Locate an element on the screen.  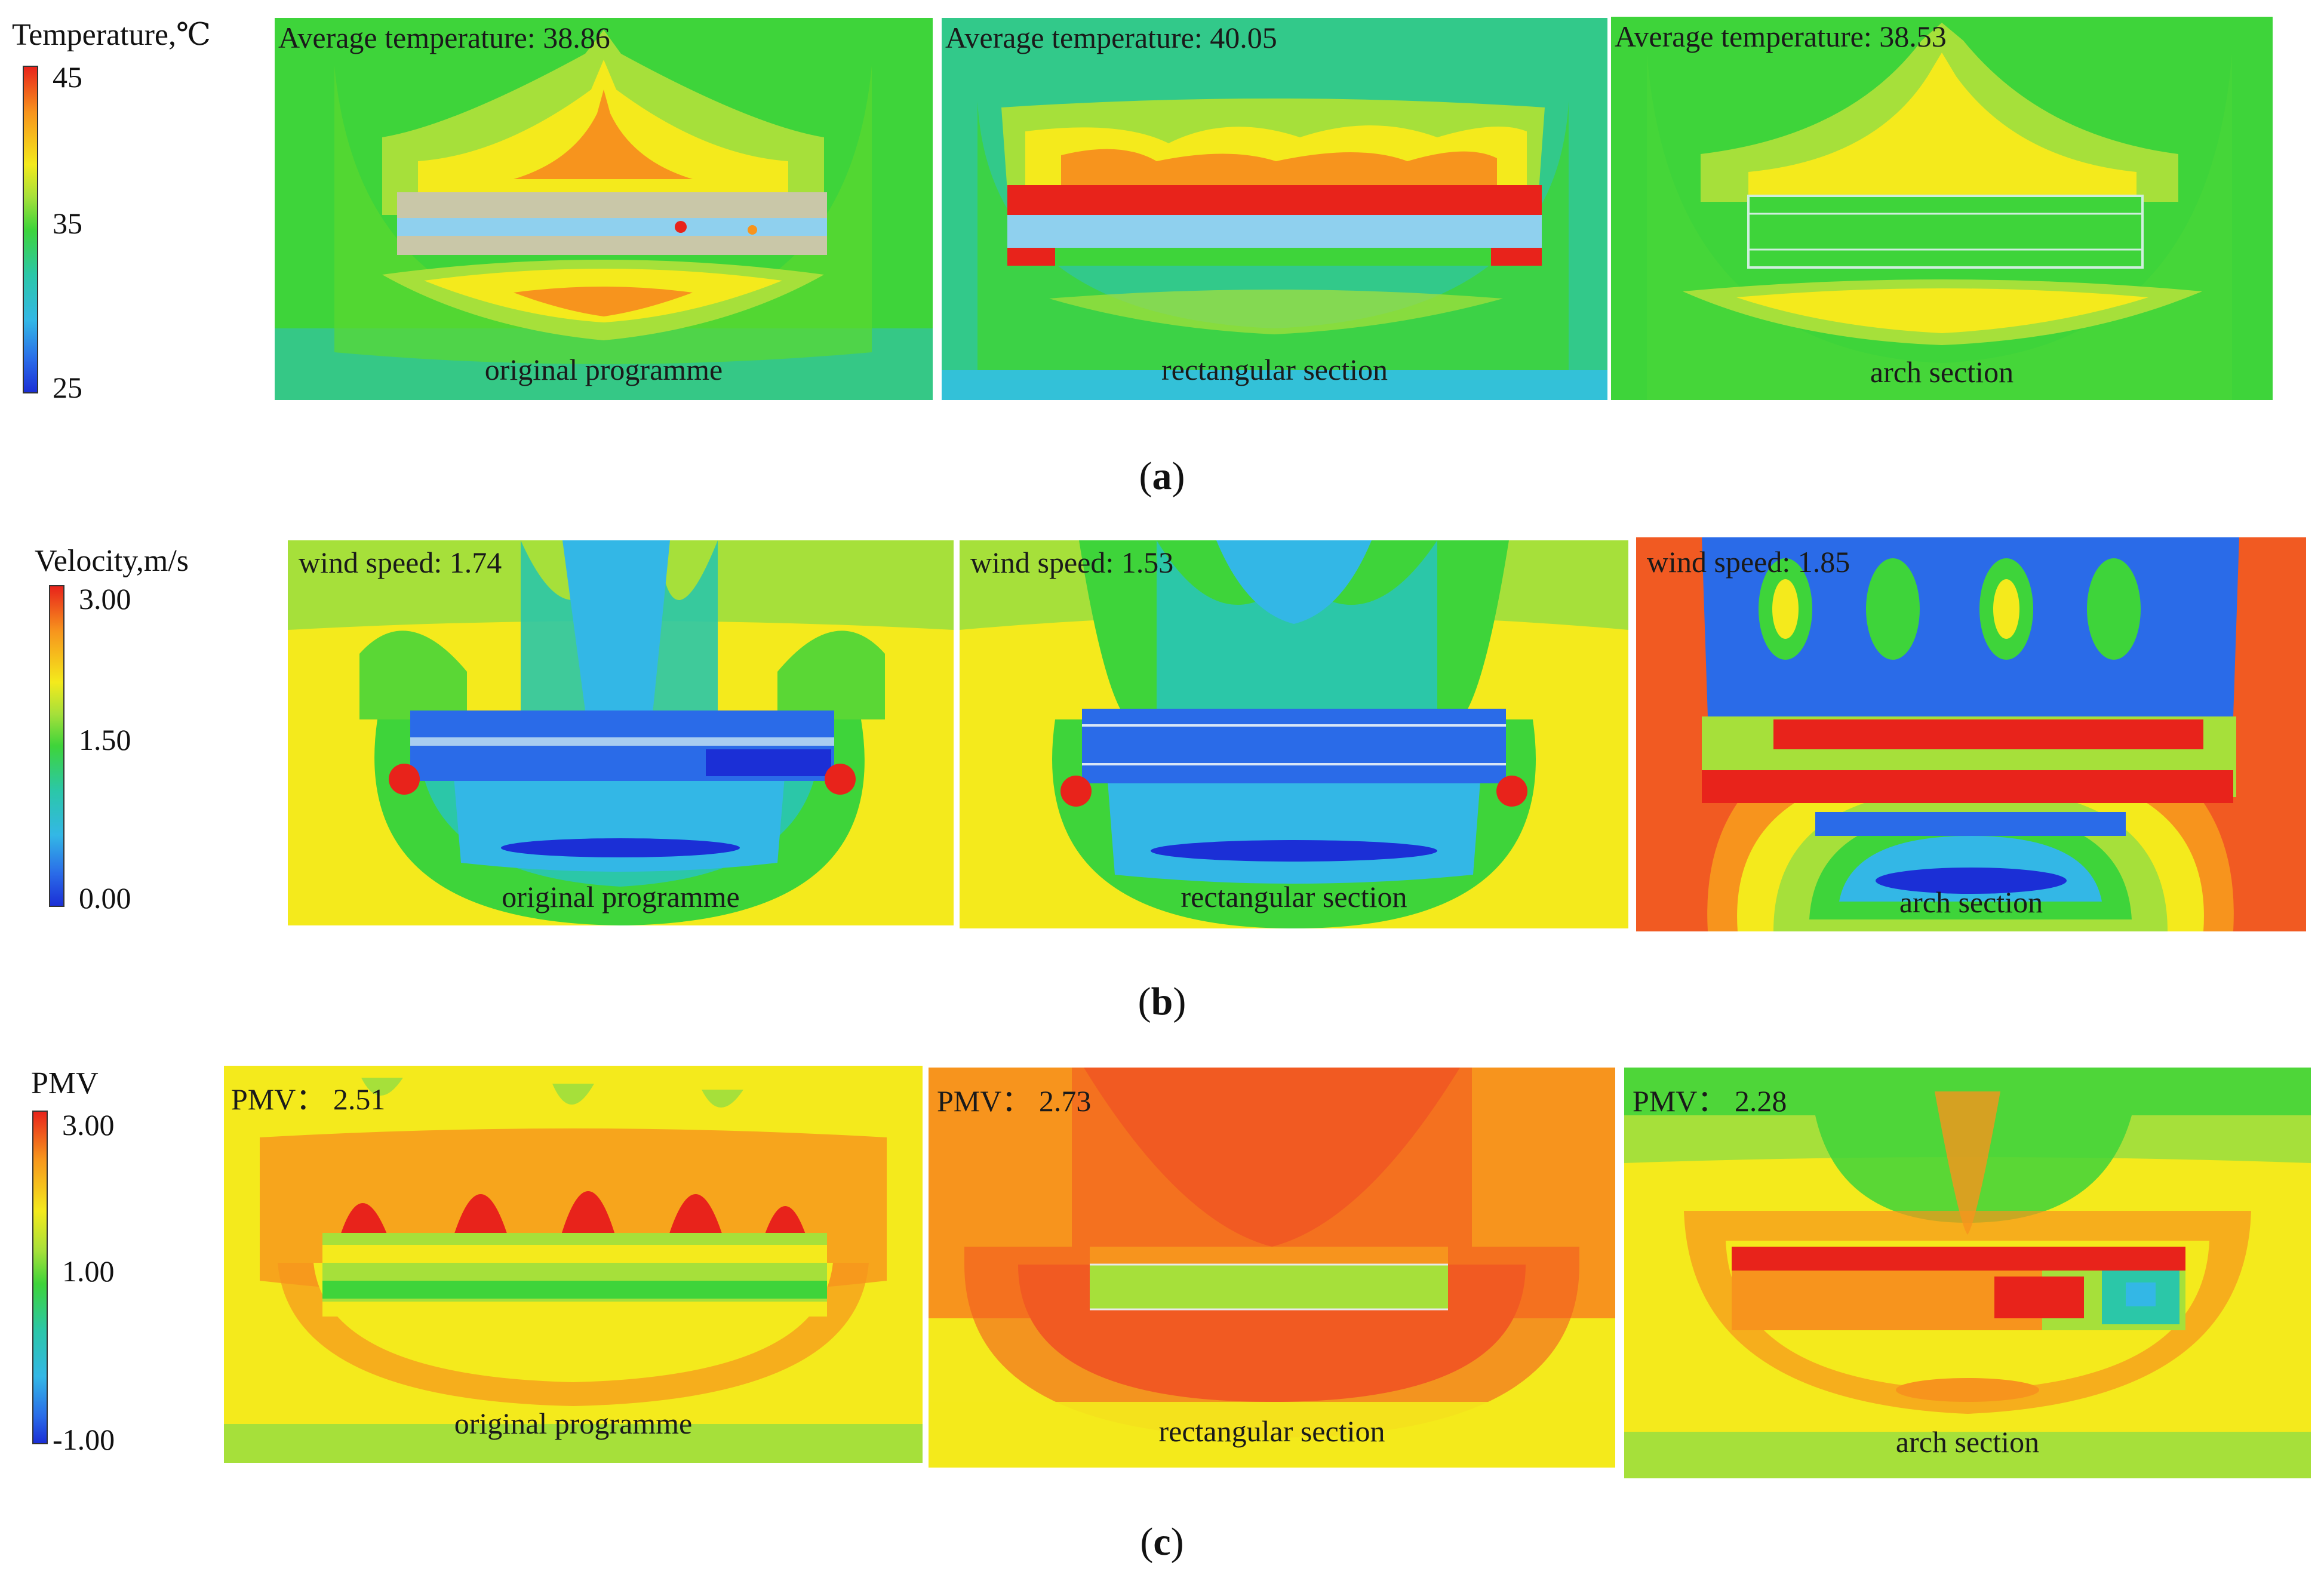
velocity-field-original is located at coordinates (621, 732).